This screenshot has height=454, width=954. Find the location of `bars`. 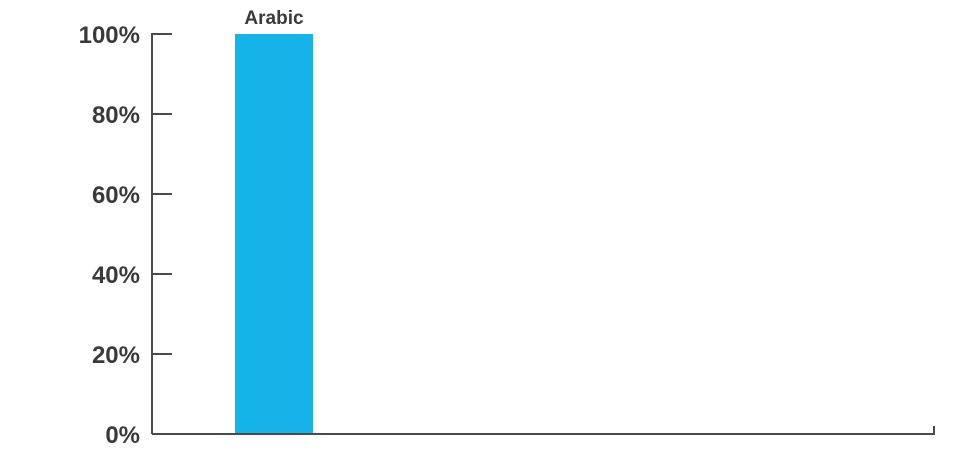

bars is located at coordinates (274, 234).